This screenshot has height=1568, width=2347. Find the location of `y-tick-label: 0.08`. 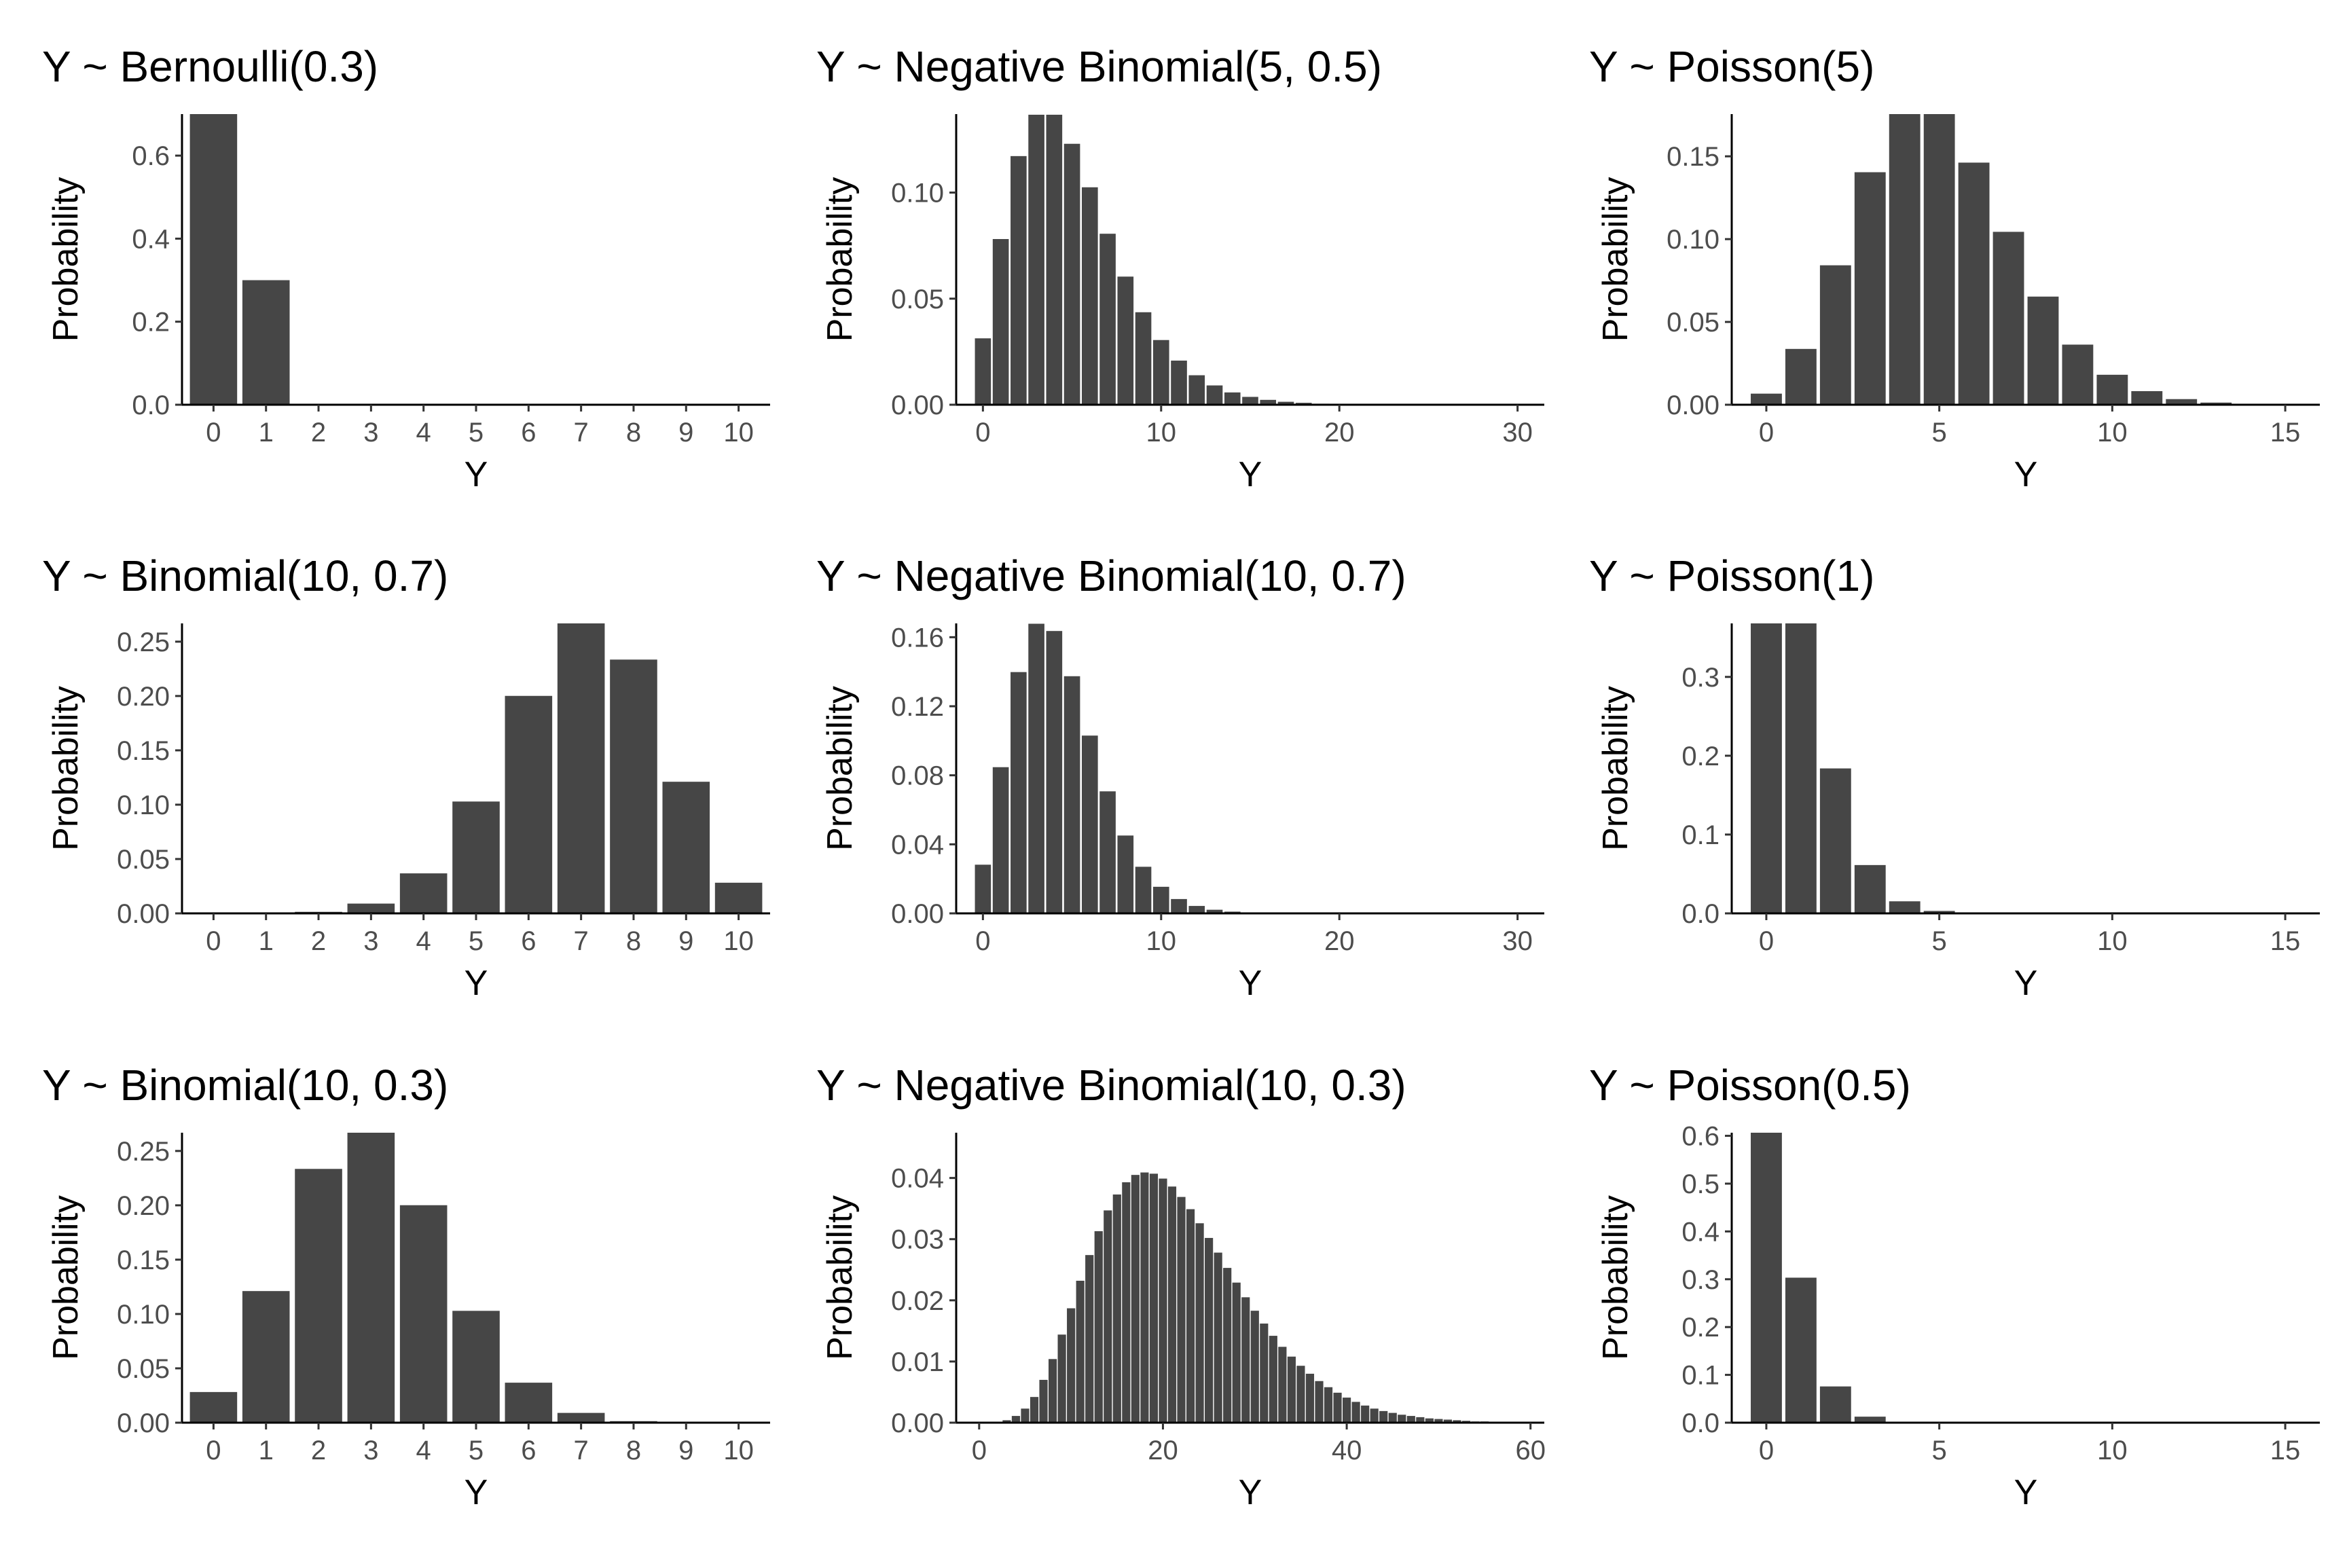

y-tick-label: 0.08 is located at coordinates (917, 776).